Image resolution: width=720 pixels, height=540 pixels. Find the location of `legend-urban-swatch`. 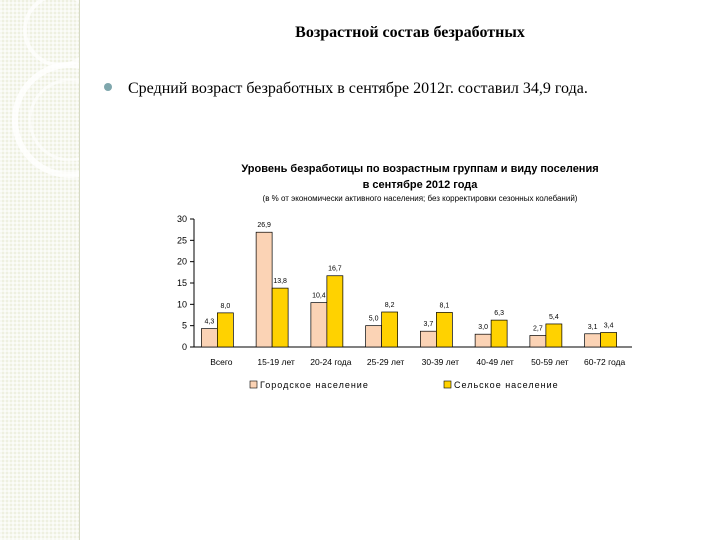

legend-urban-swatch is located at coordinates (253, 384).